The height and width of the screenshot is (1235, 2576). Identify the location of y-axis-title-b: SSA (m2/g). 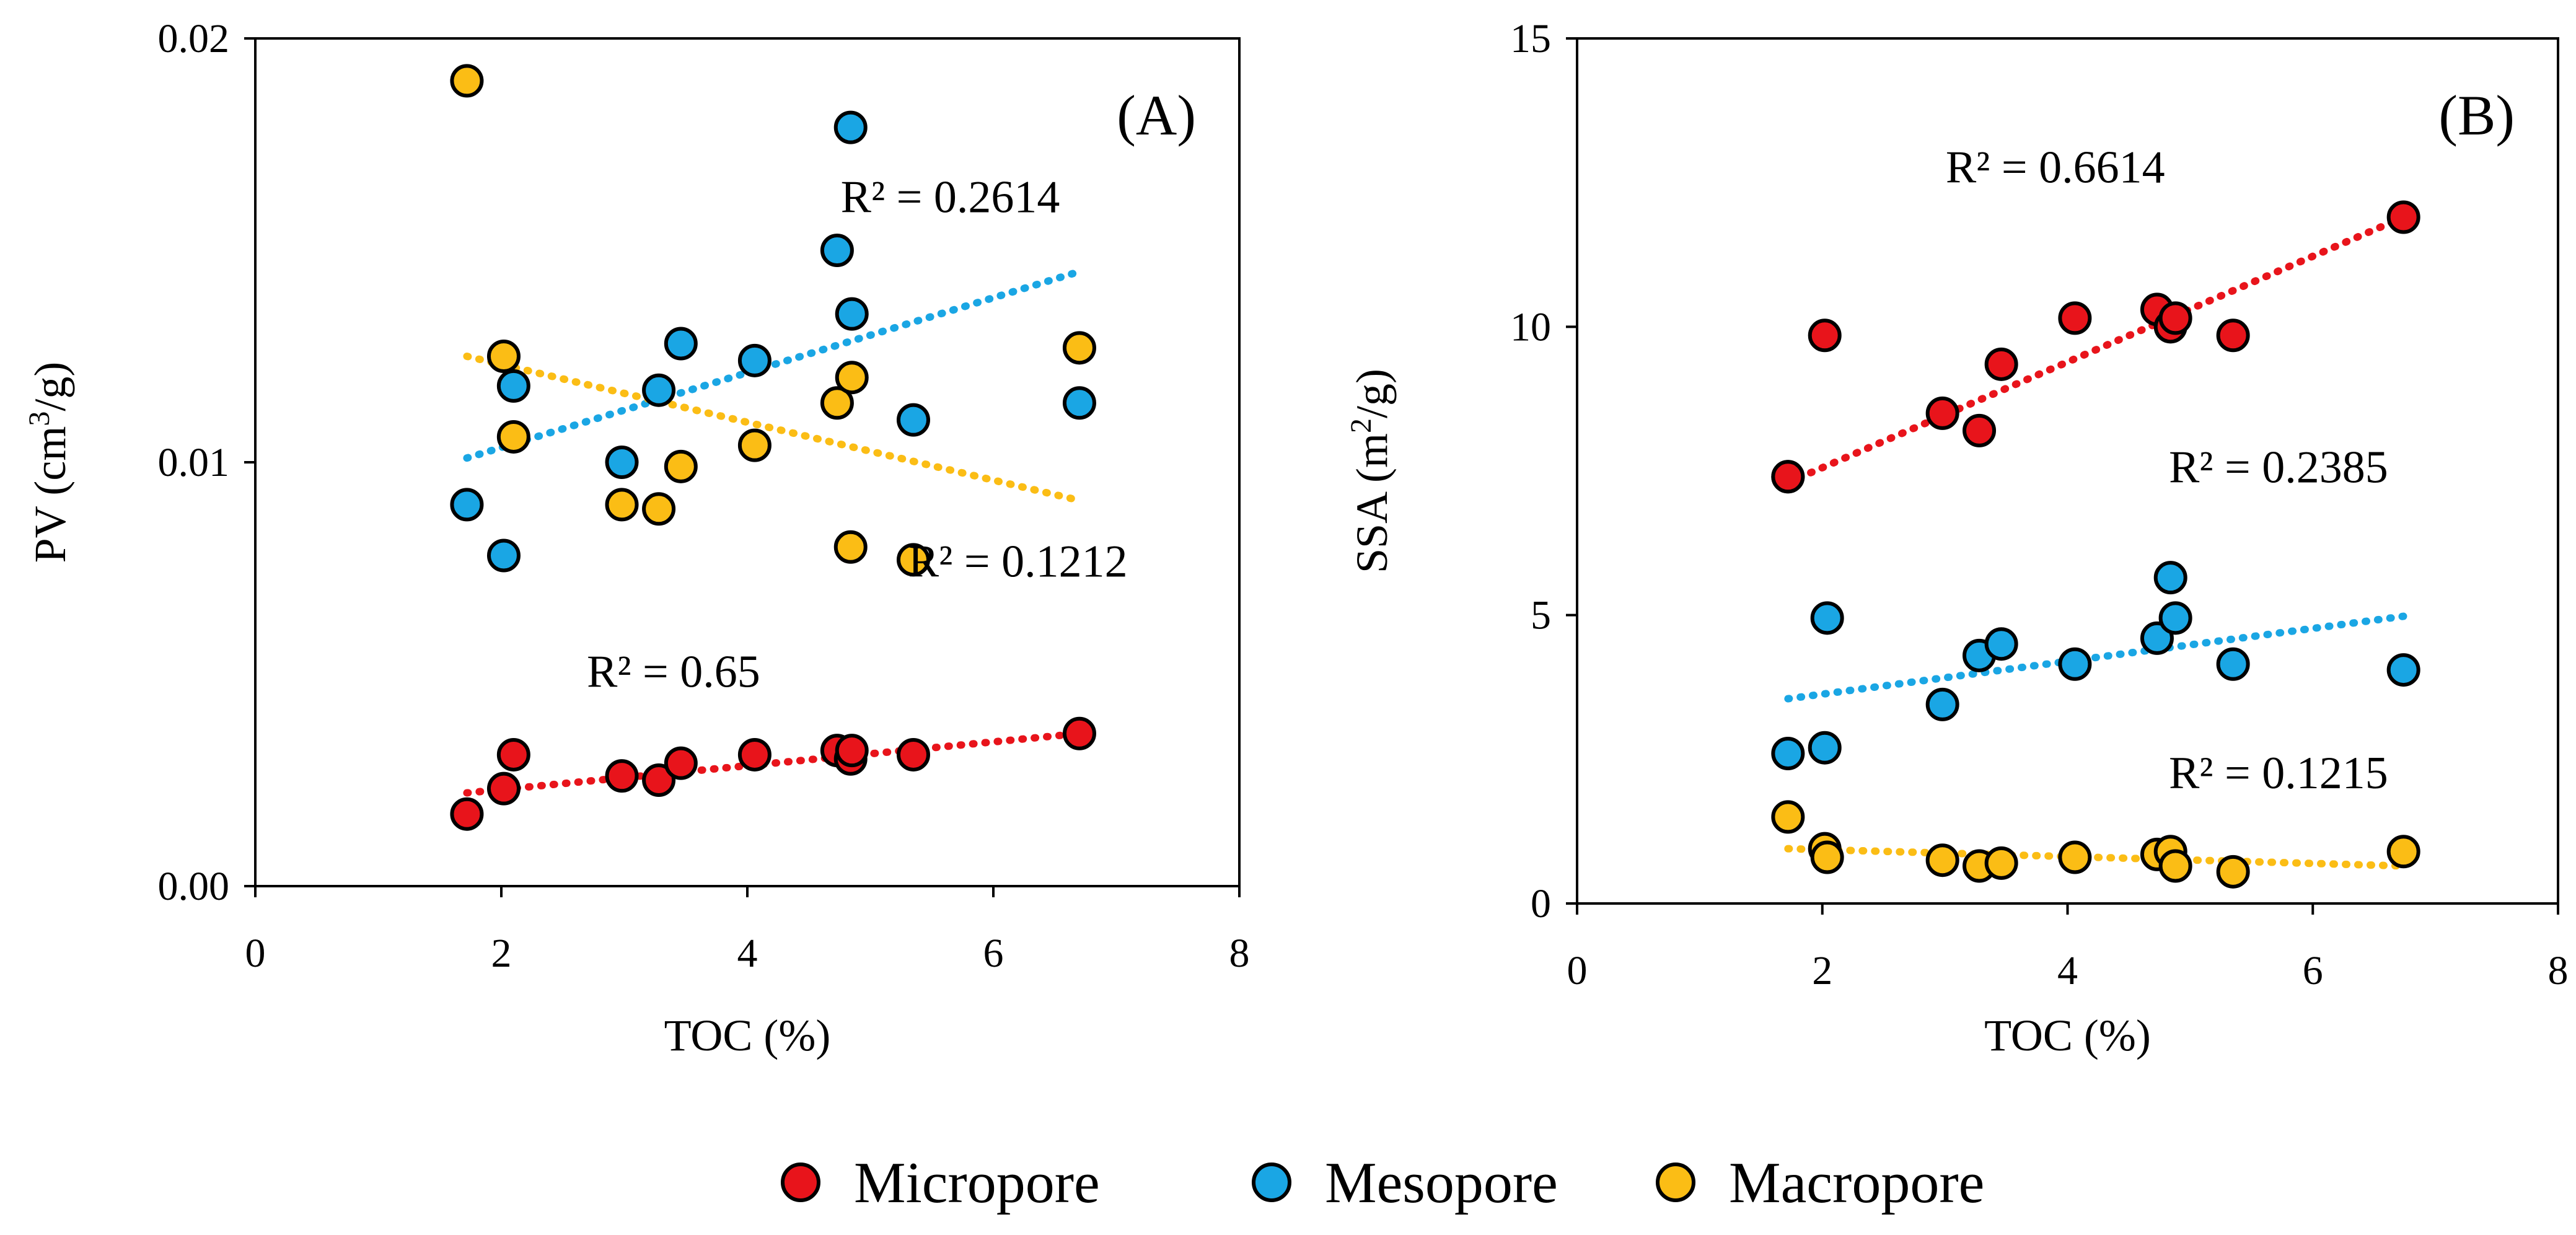
(1371, 471).